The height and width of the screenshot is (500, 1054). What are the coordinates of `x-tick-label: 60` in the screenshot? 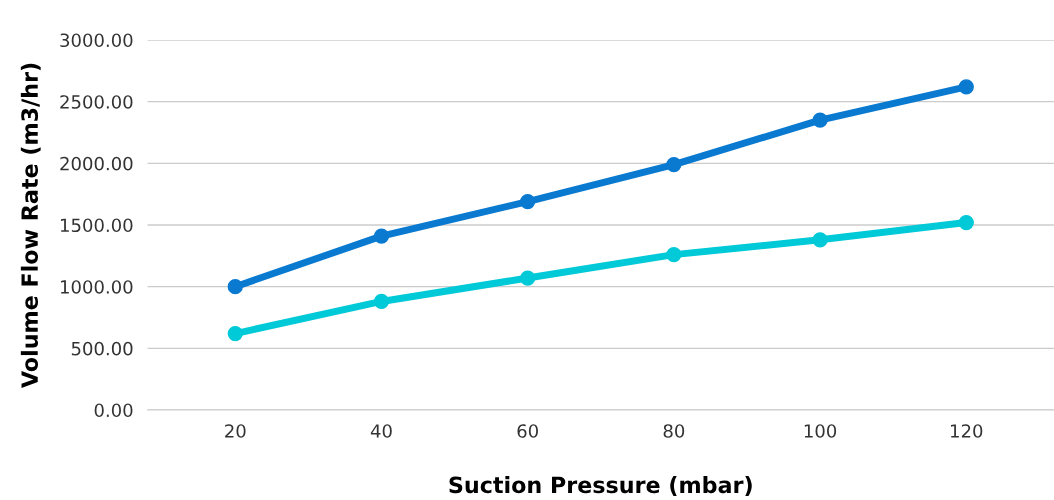 It's located at (527, 431).